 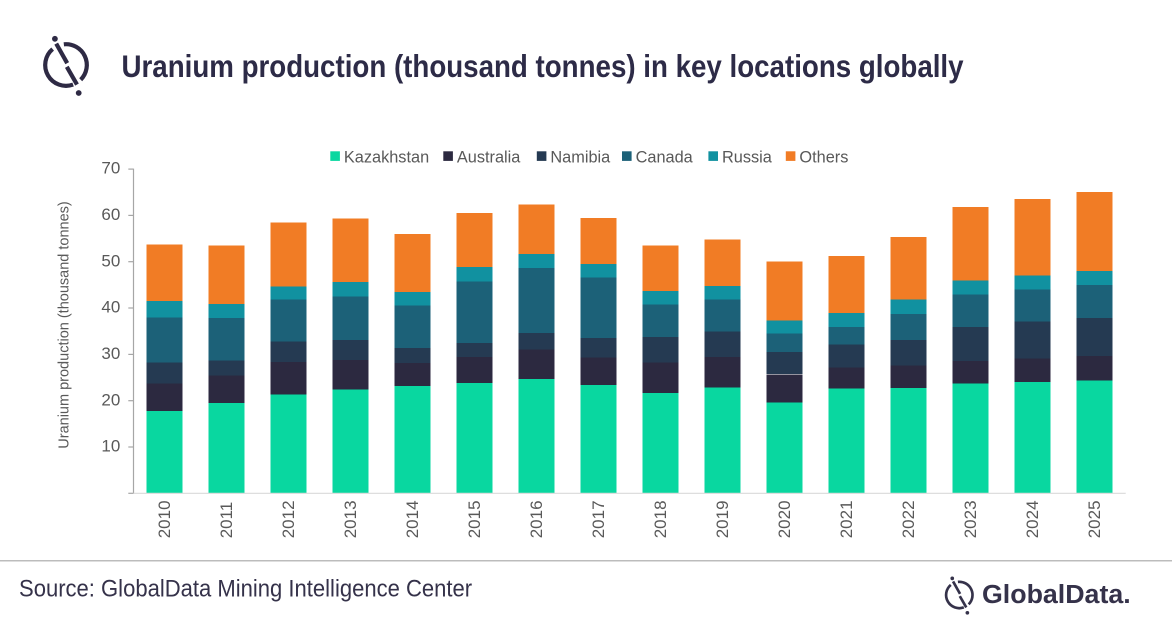 I want to click on svg-text: 20, so click(x=110, y=399).